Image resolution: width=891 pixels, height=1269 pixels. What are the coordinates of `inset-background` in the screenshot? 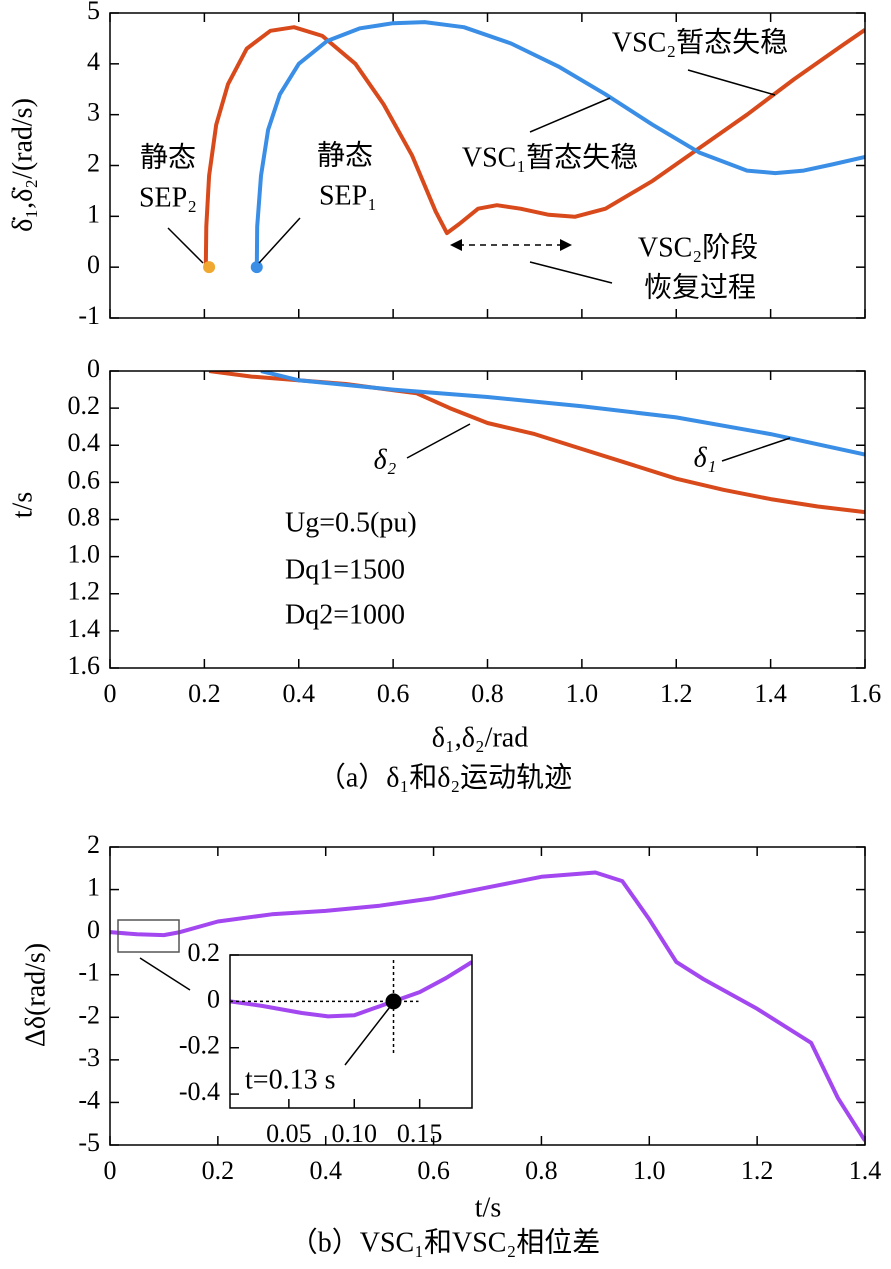 It's located at (351, 1031).